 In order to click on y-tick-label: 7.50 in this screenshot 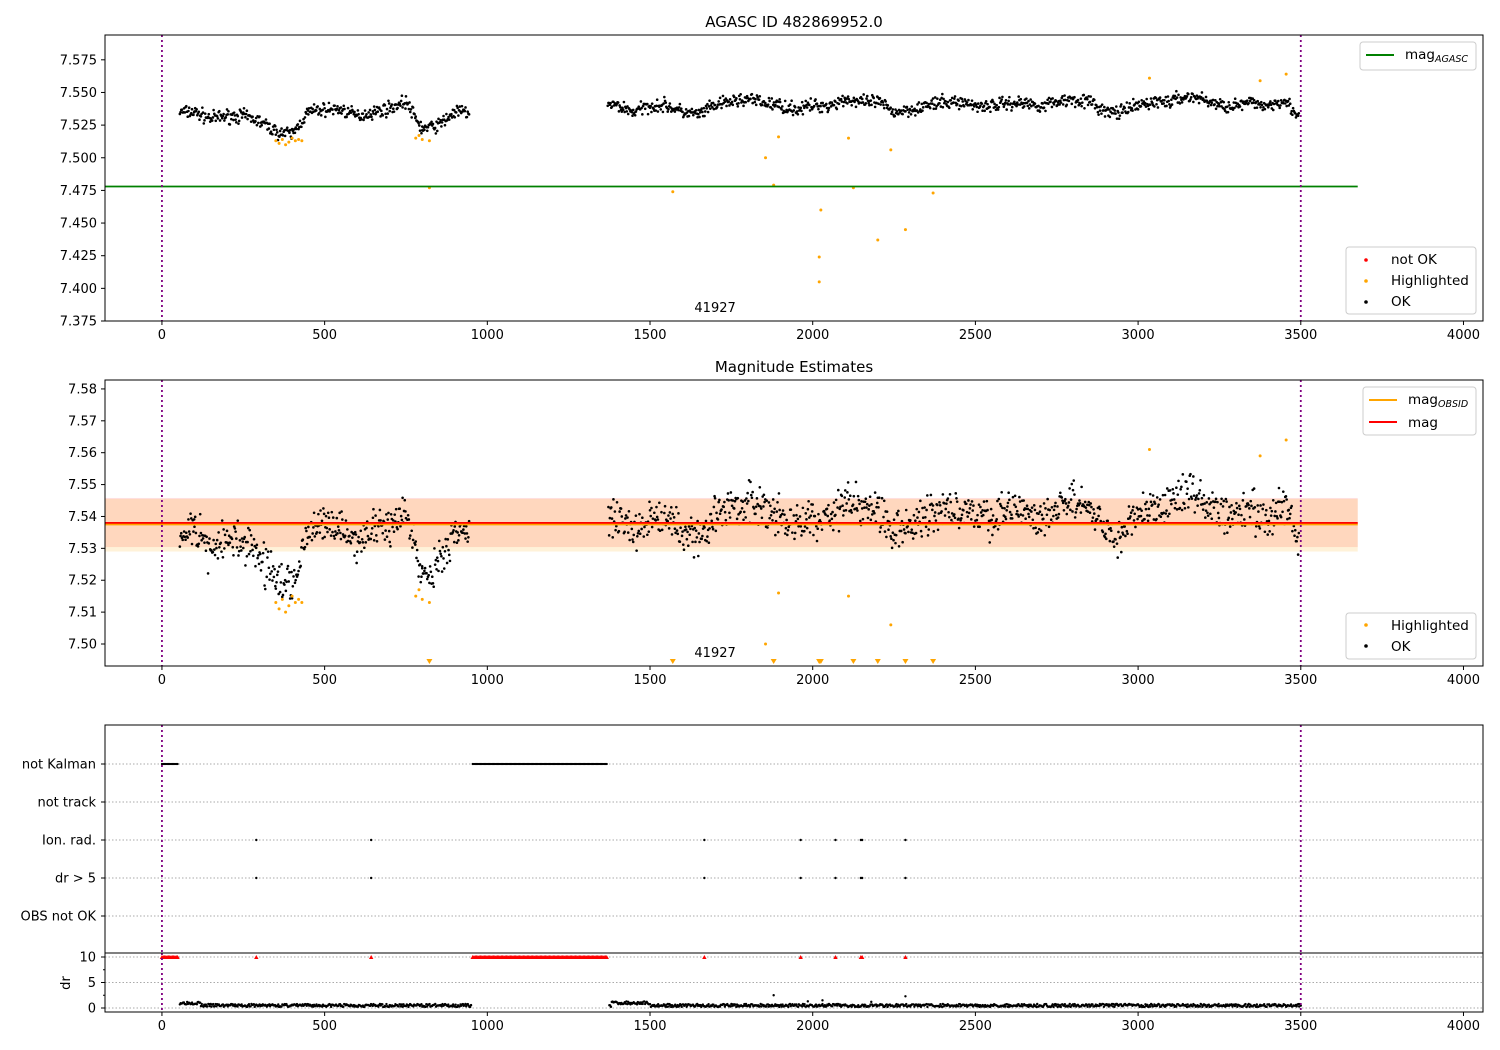, I will do `click(82, 645)`.